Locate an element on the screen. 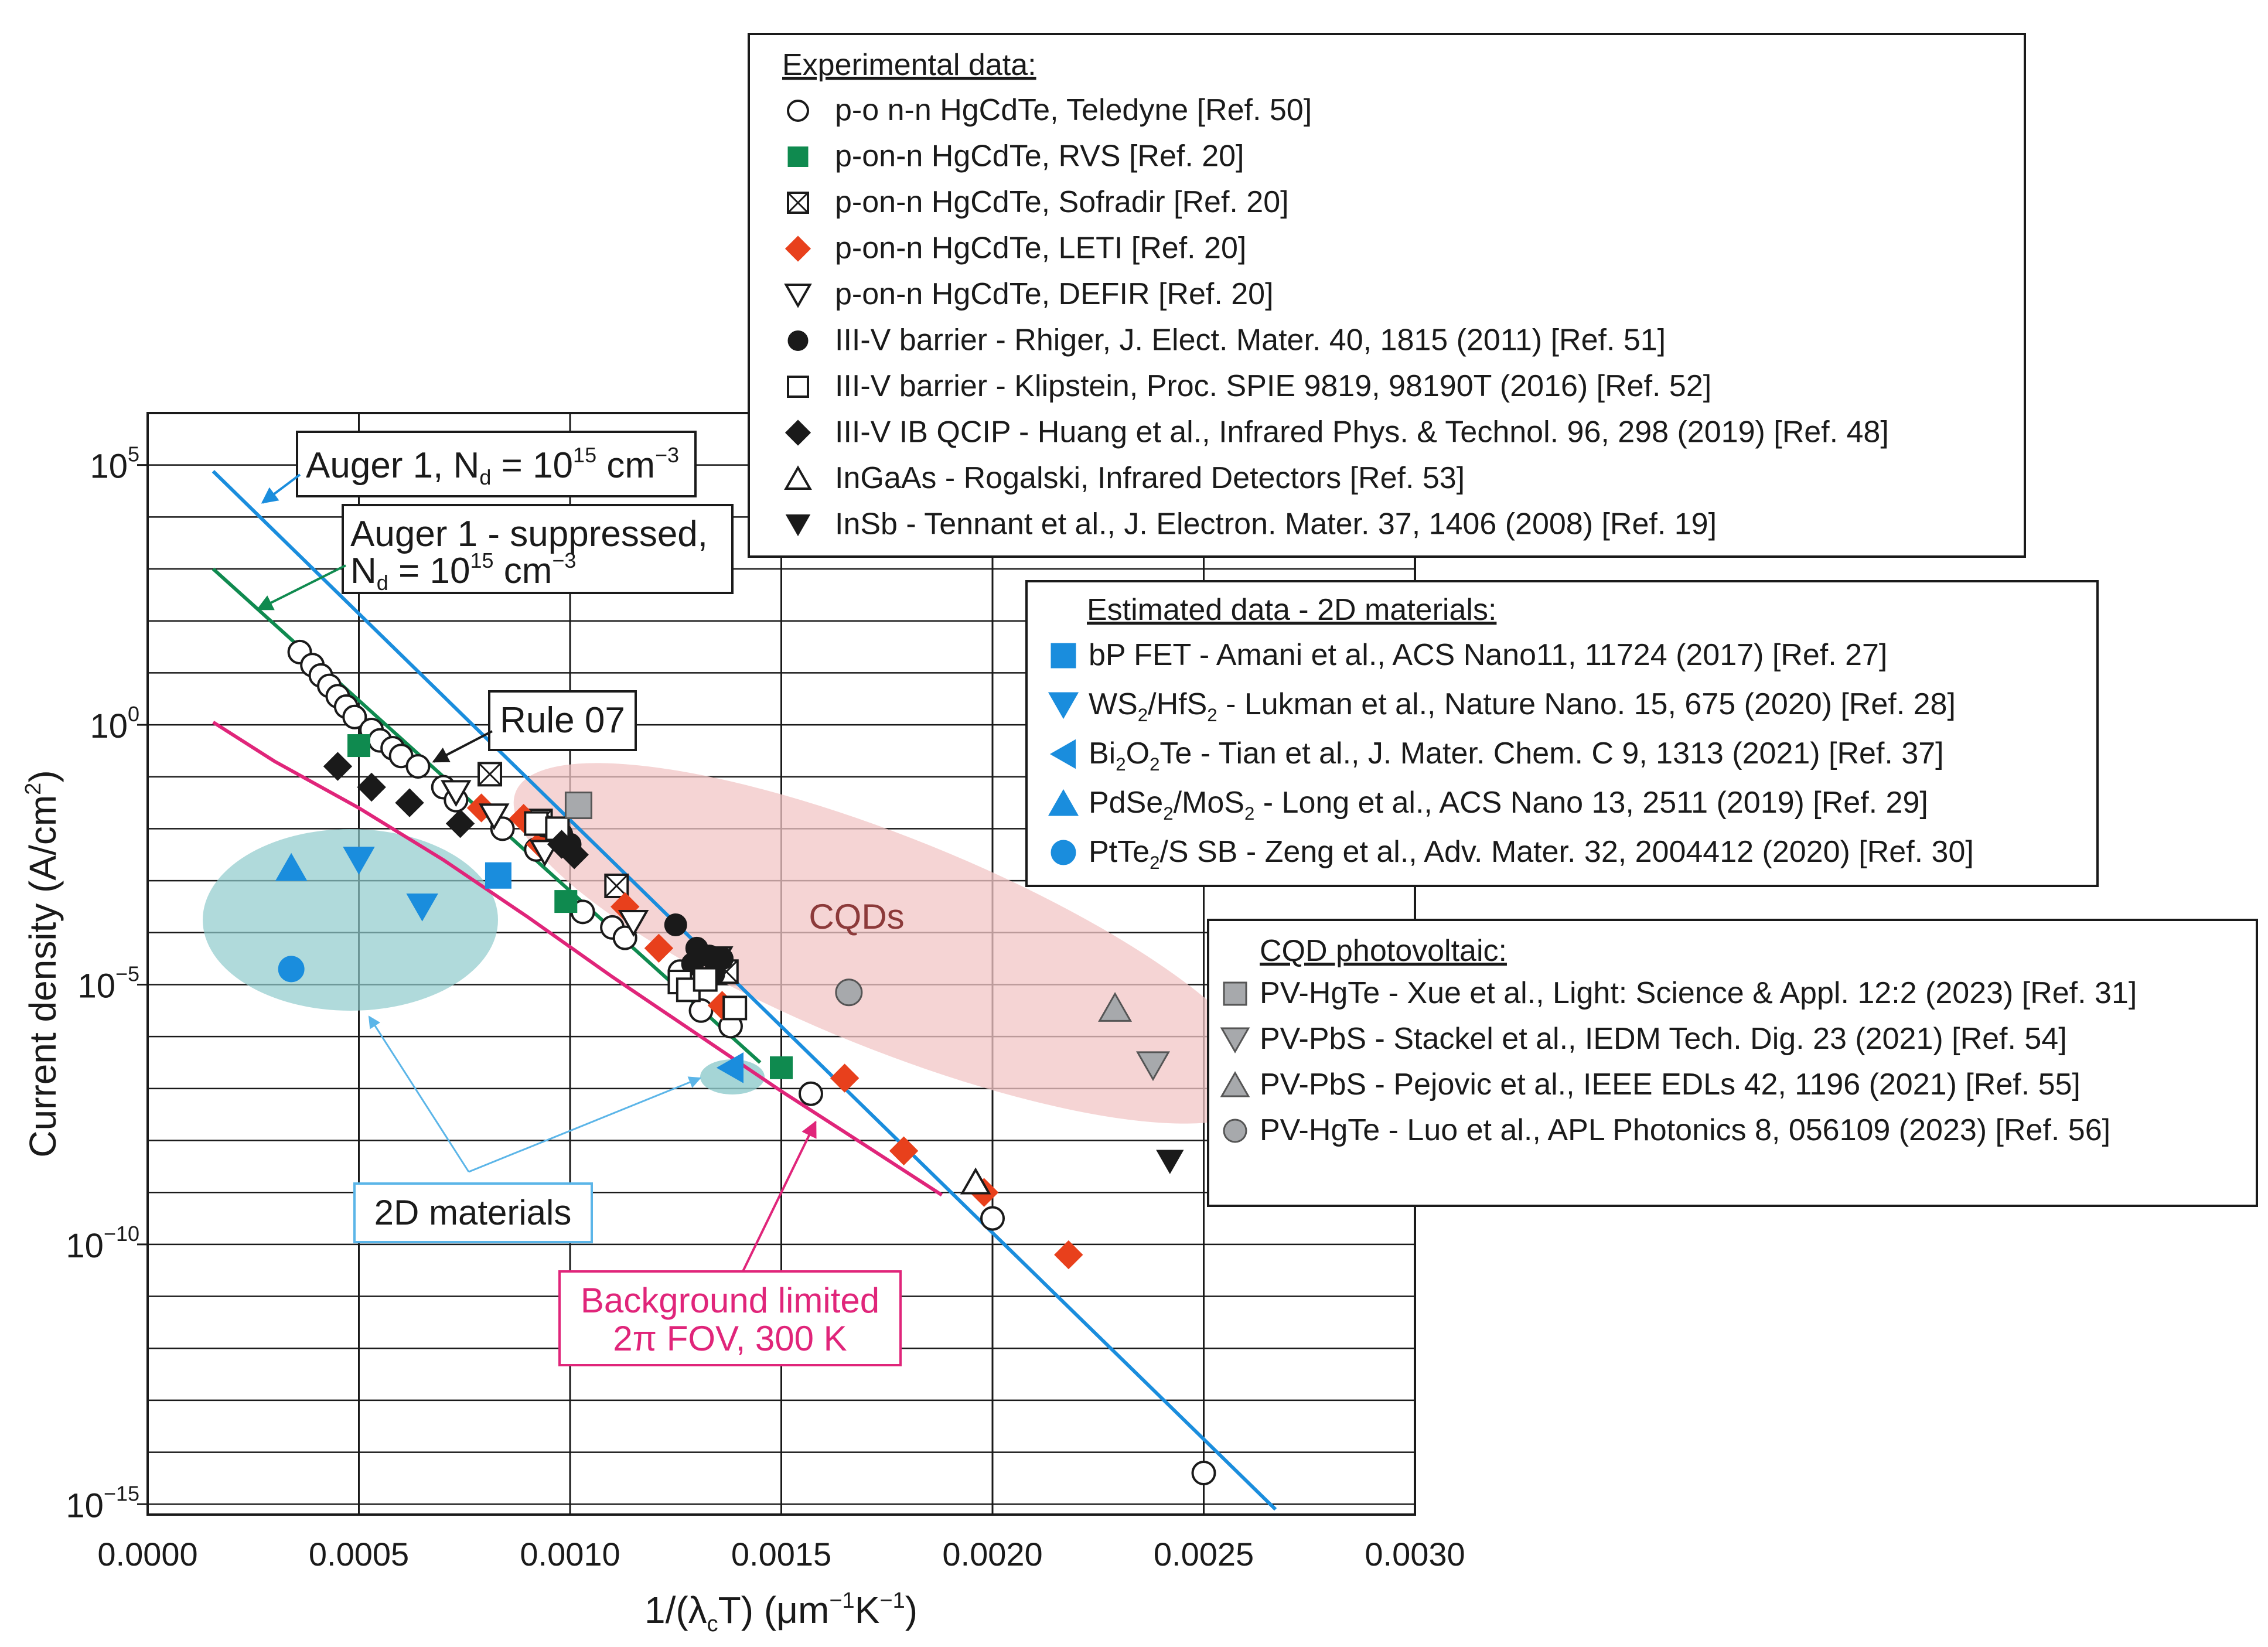 The height and width of the screenshot is (1647, 2268). background-limited-arrow is located at coordinates (778, 1199).